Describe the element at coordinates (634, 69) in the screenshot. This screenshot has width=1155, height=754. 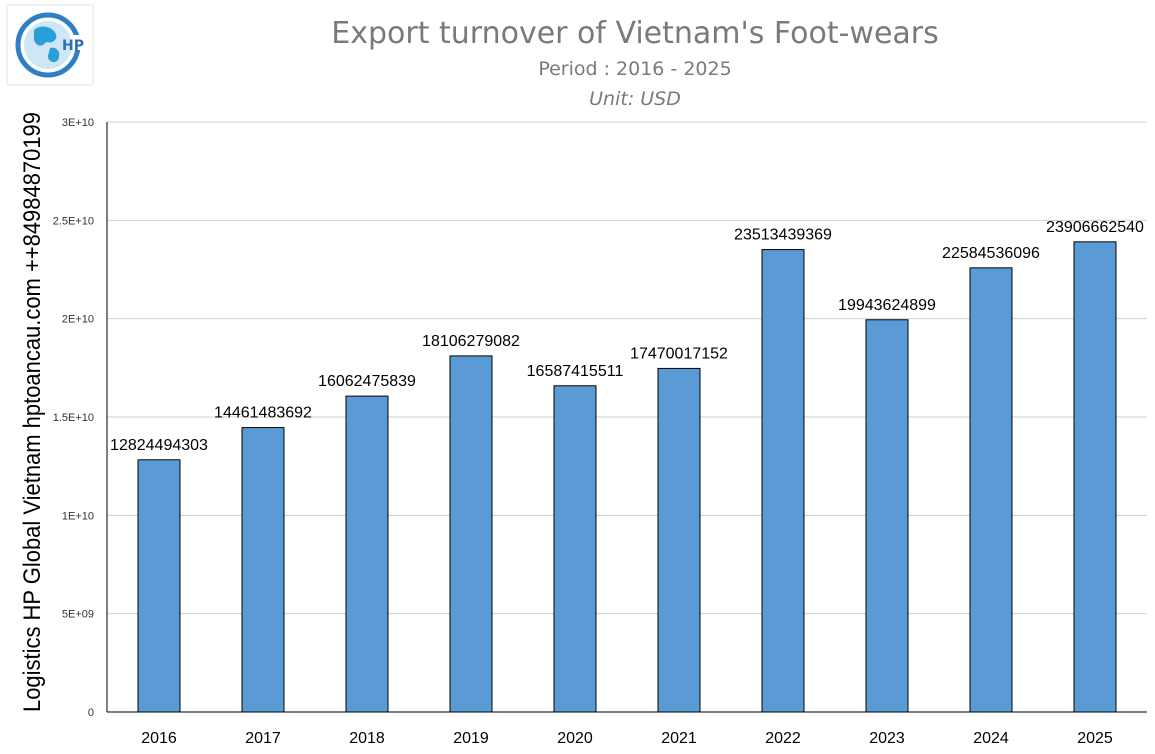
I see `chart-subtitle: Period : 2016 - 2025` at that location.